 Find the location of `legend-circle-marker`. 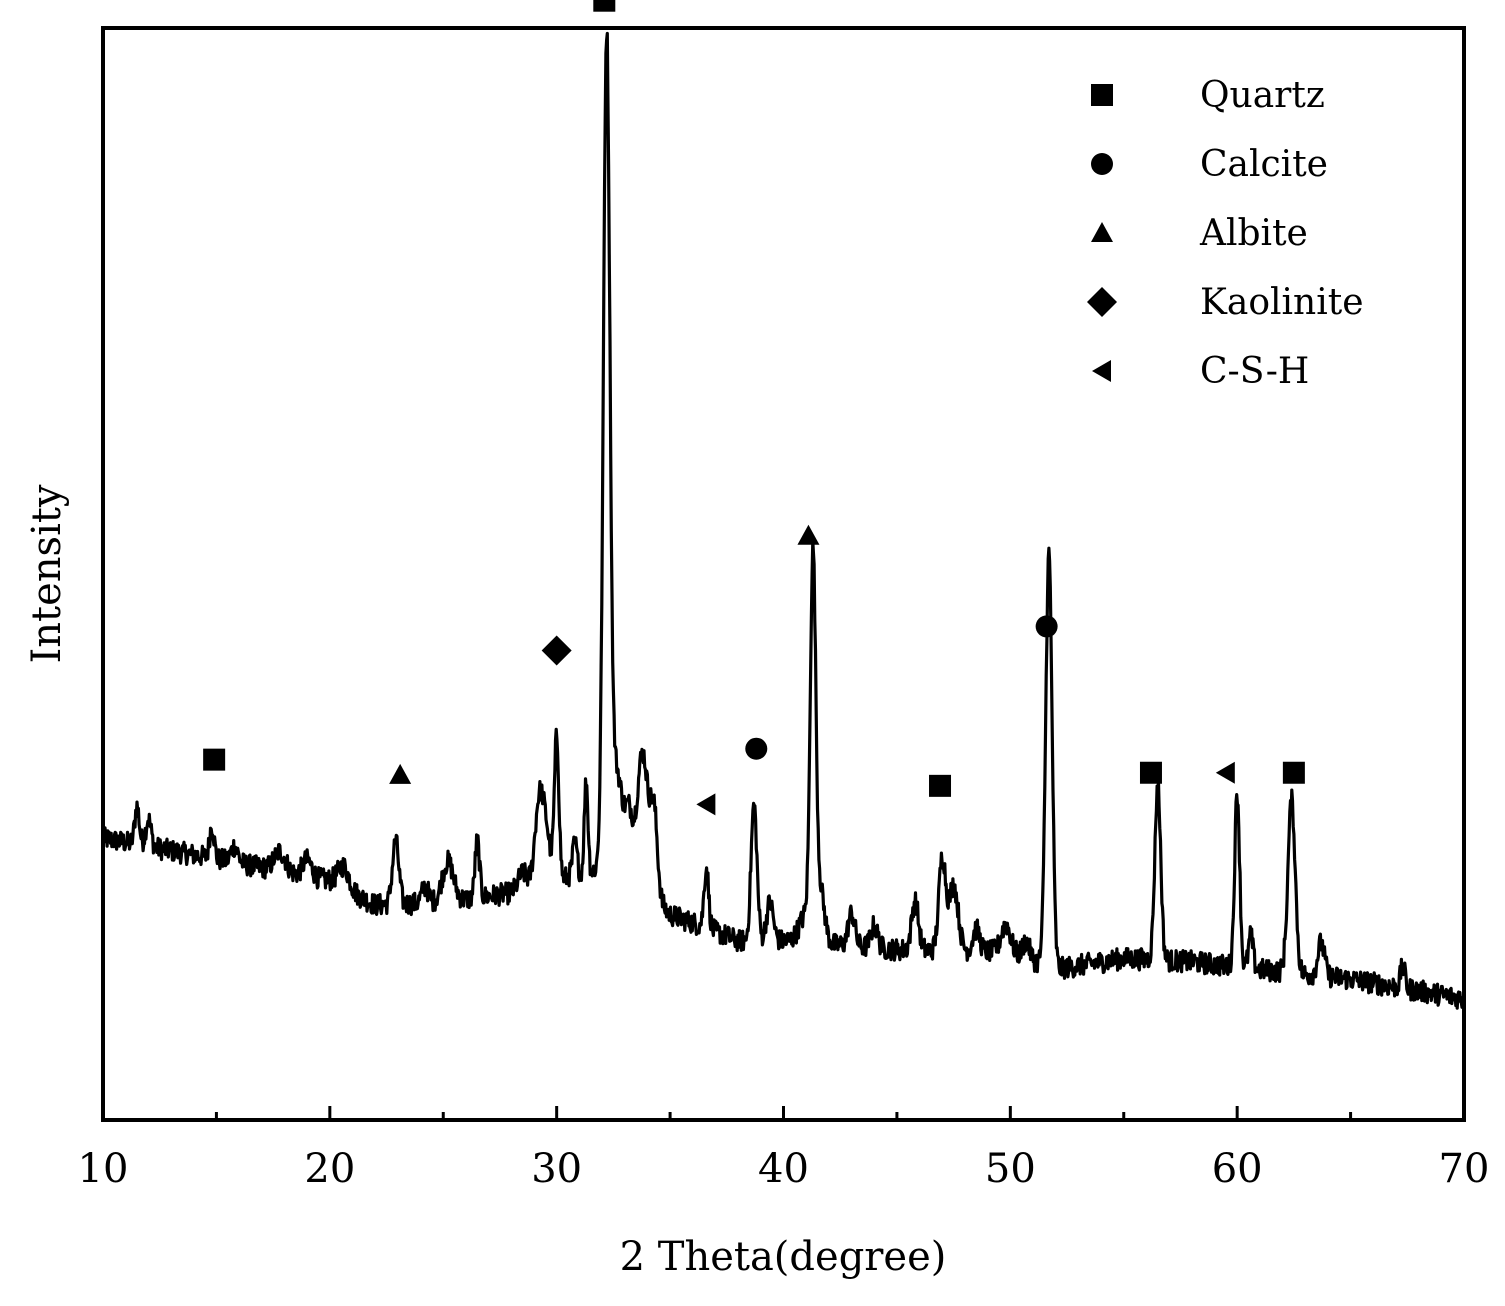

legend-circle-marker is located at coordinates (1102, 164).